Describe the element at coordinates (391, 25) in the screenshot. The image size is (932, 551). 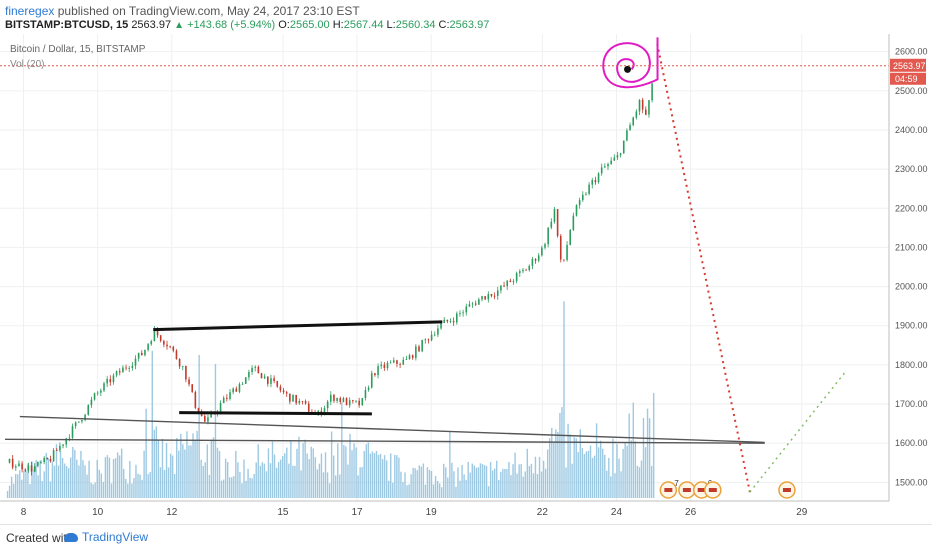
I see `l-label: L:` at that location.